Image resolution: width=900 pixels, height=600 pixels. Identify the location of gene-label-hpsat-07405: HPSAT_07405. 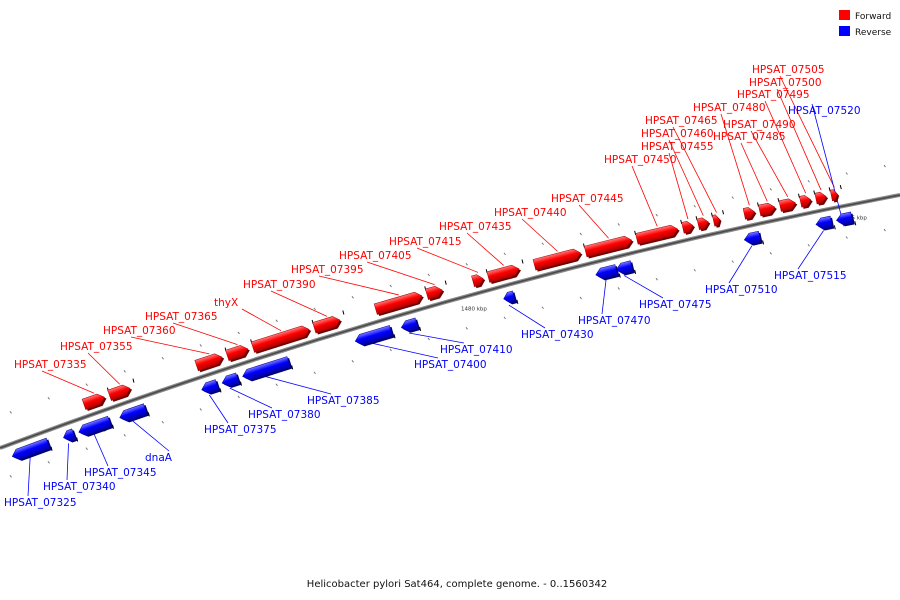
(375, 256).